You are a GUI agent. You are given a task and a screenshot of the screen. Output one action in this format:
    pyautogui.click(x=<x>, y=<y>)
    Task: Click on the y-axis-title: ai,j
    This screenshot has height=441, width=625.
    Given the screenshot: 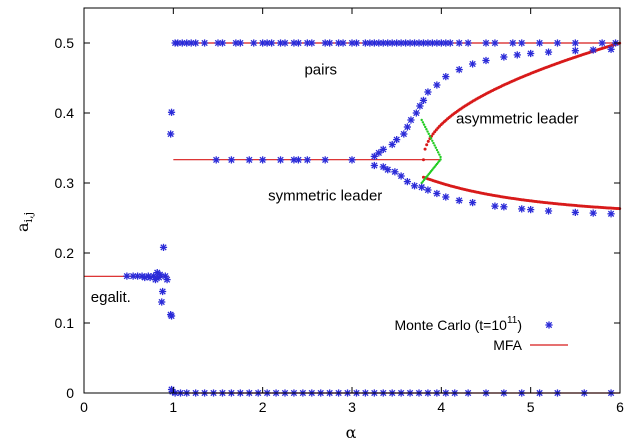 What is the action you would take?
    pyautogui.click(x=24, y=222)
    